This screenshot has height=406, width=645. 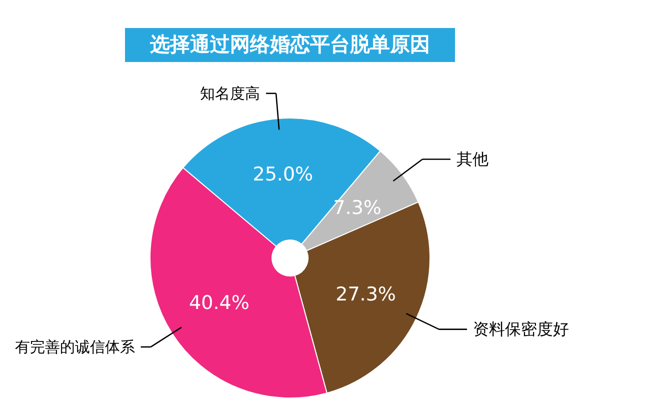 What do you see at coordinates (357, 207) in the screenshot?
I see `data-label: 7.3%` at bounding box center [357, 207].